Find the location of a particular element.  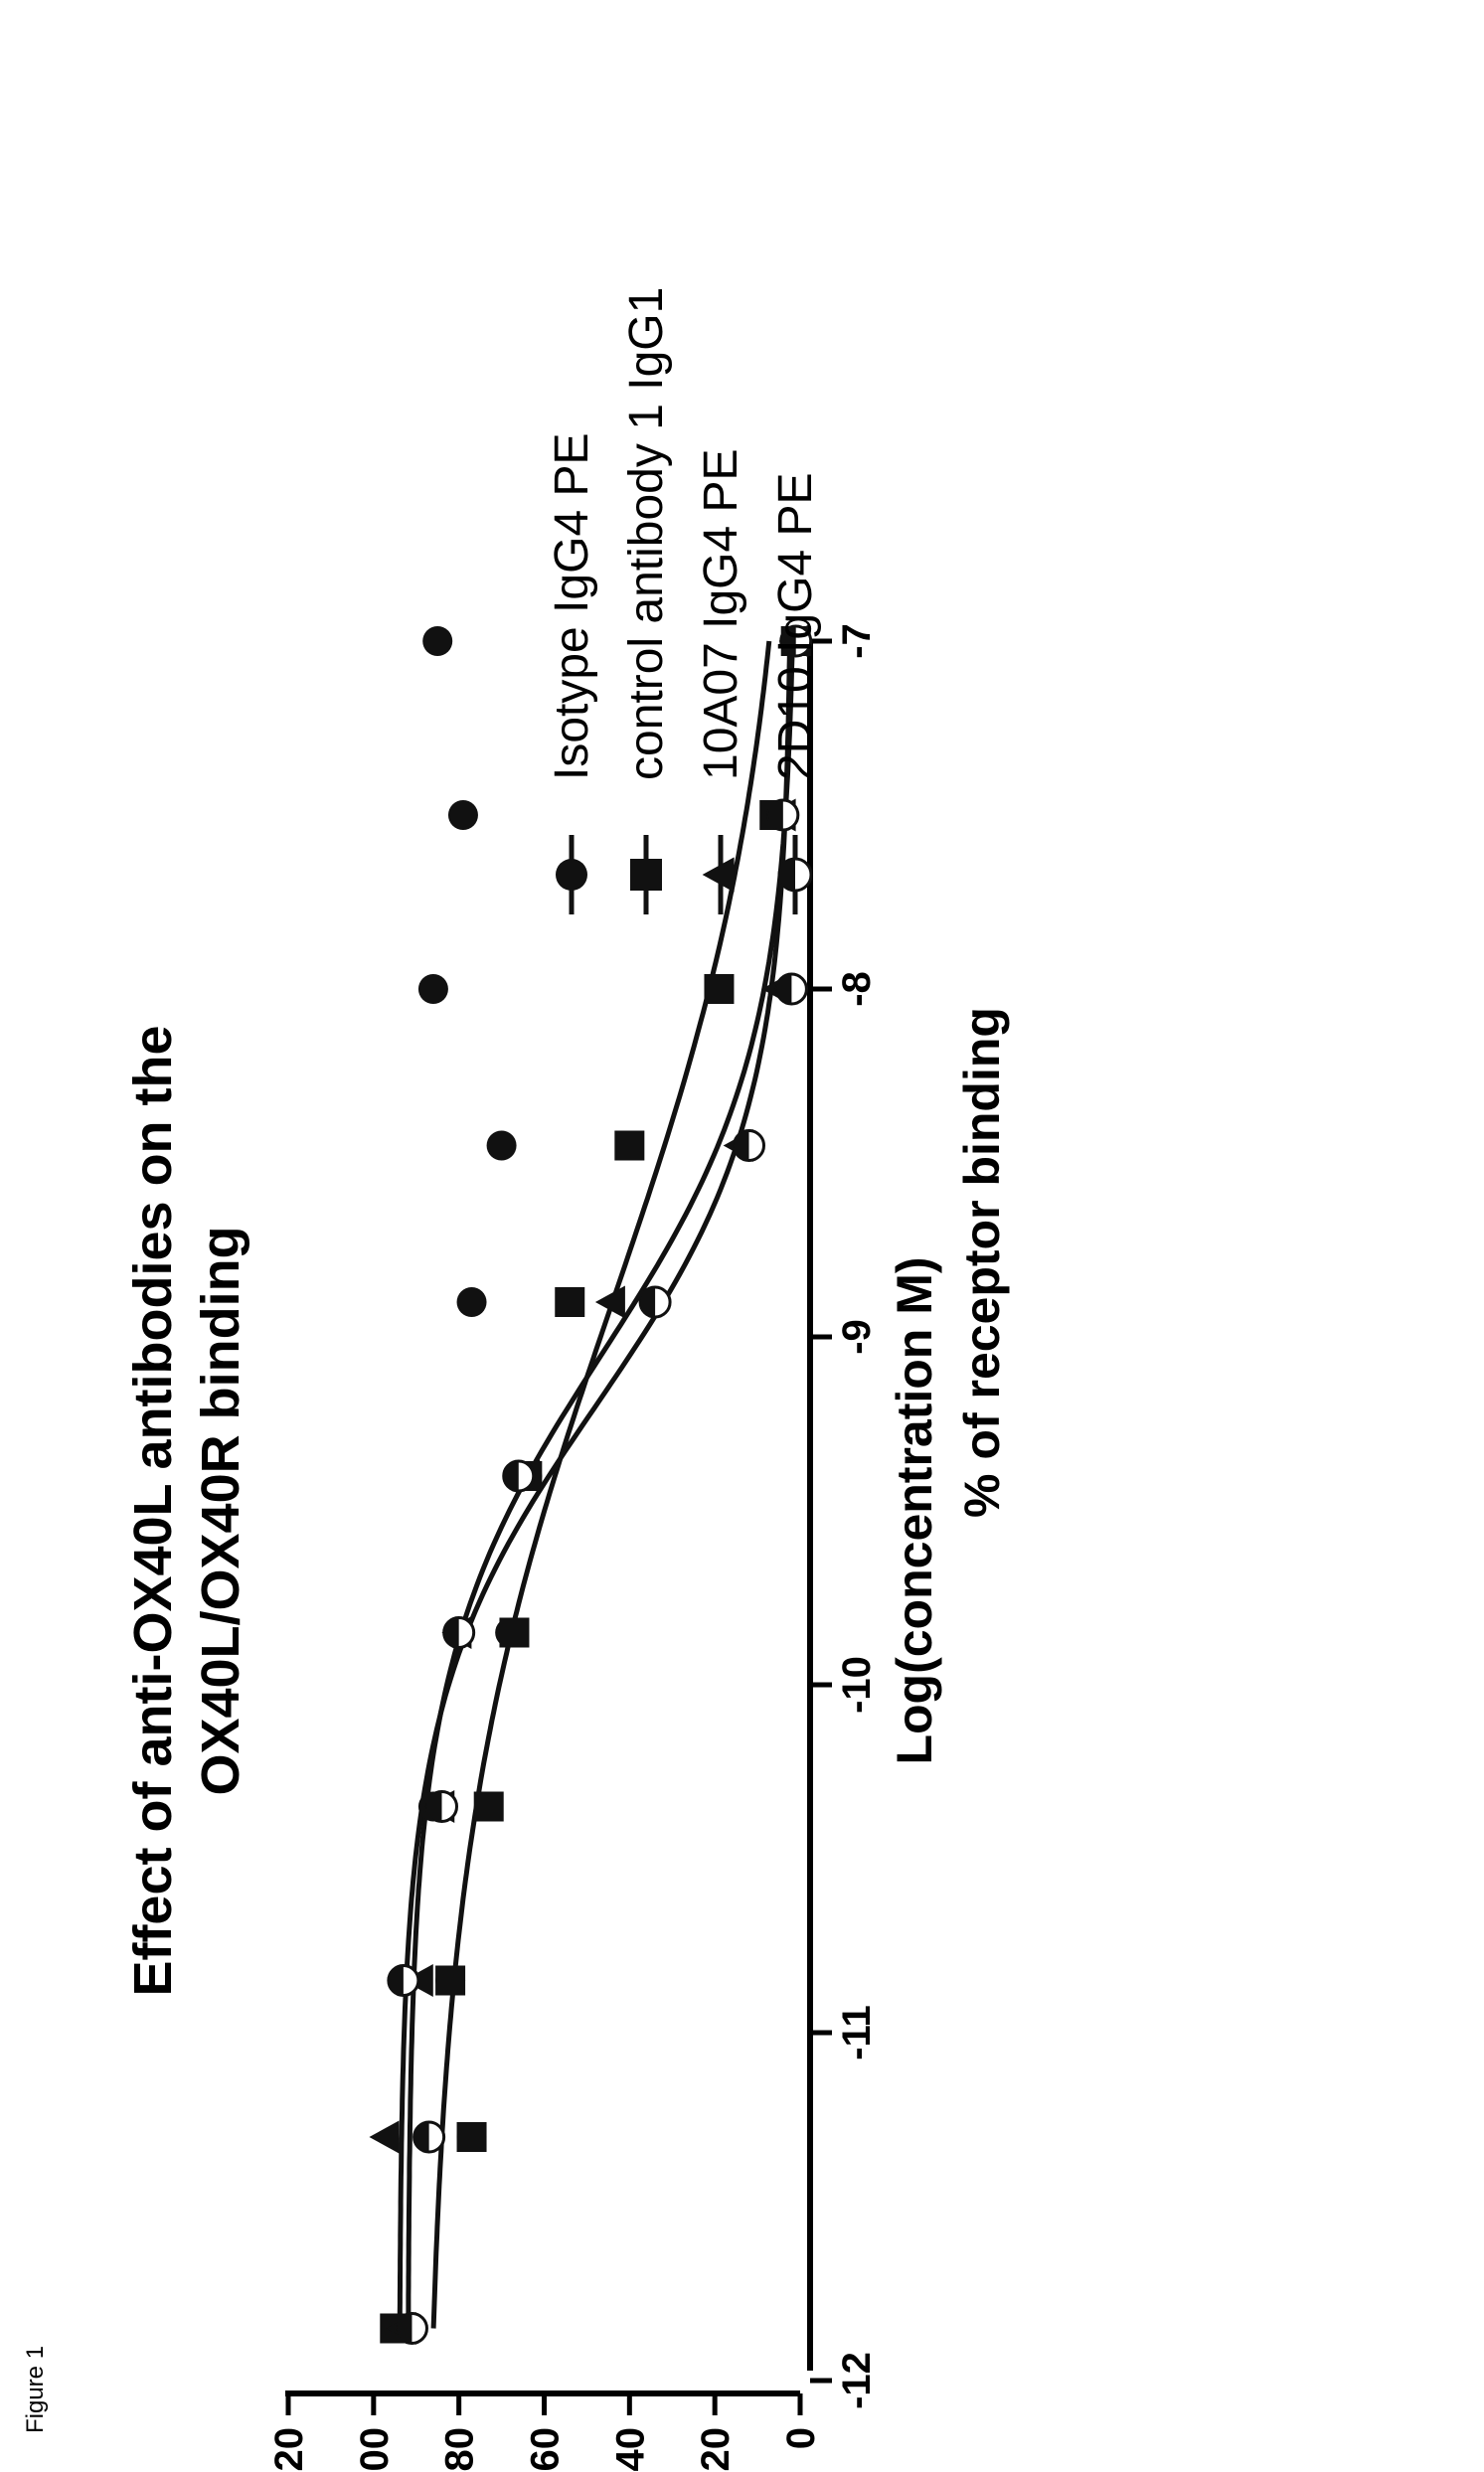

chart-title-line-2: OX40L/OX40R binding is located at coordinates (220, 1510).